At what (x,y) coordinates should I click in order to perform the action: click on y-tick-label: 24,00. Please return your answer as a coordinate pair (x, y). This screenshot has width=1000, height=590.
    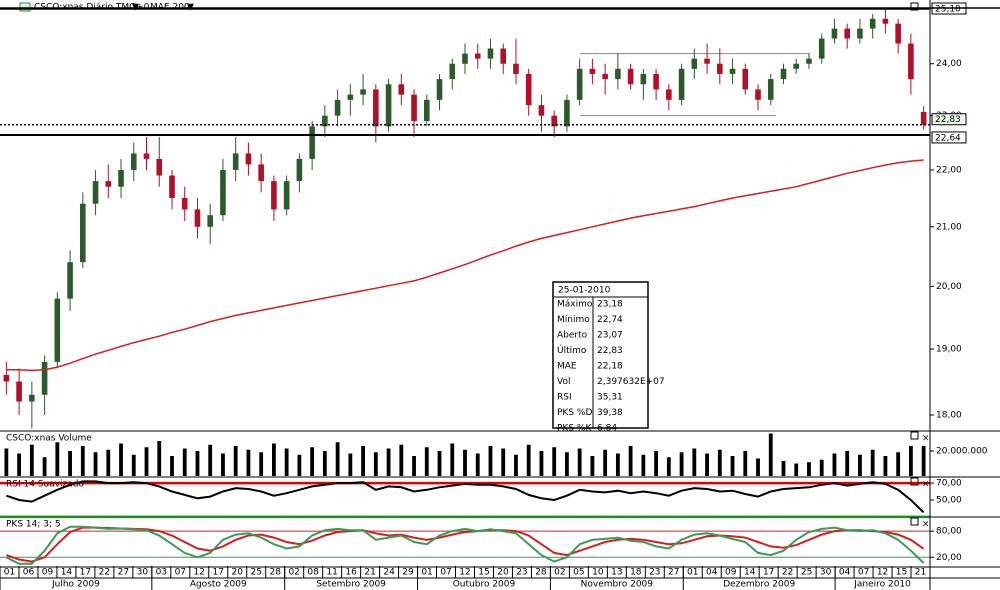
    Looking at the image, I should click on (949, 64).